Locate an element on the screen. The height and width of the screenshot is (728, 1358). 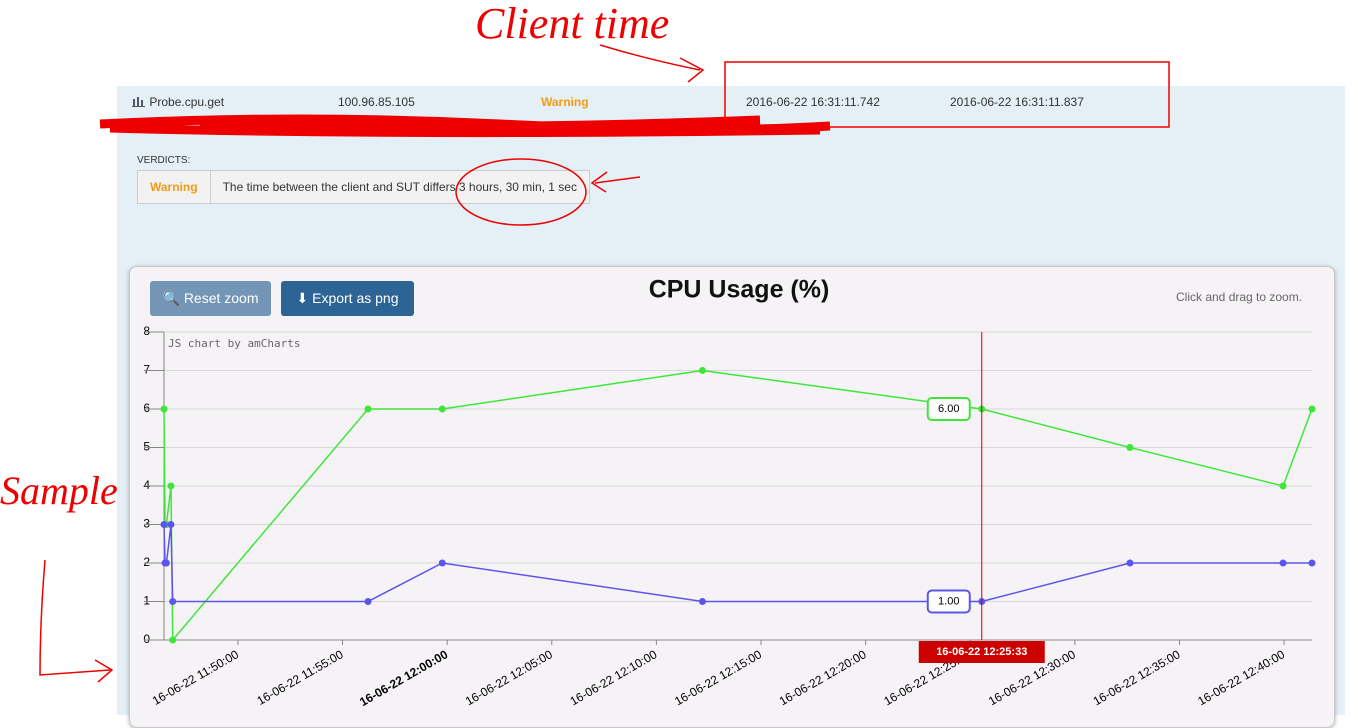
y-tick-label: 3 is located at coordinates (146, 524).